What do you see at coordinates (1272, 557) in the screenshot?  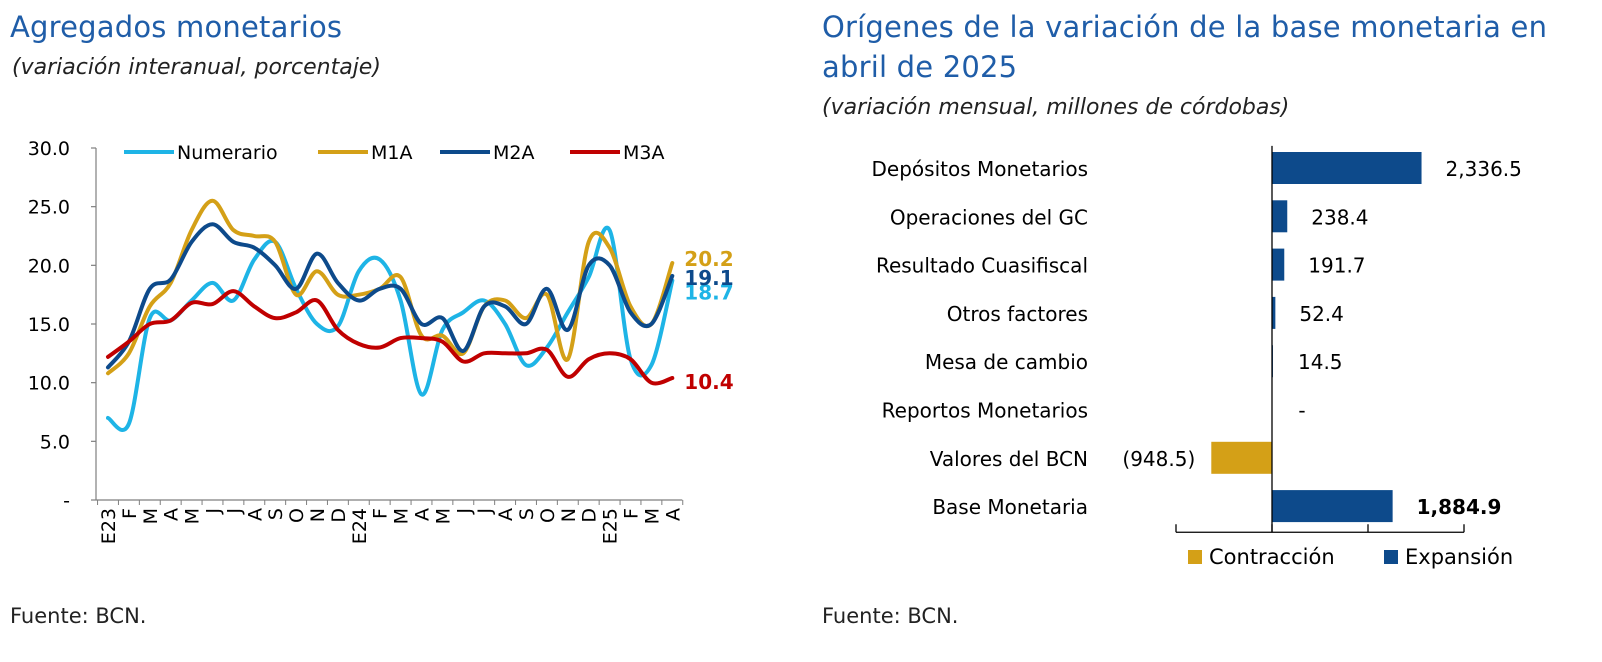 I see `legend-label-contracción: Contracción` at bounding box center [1272, 557].